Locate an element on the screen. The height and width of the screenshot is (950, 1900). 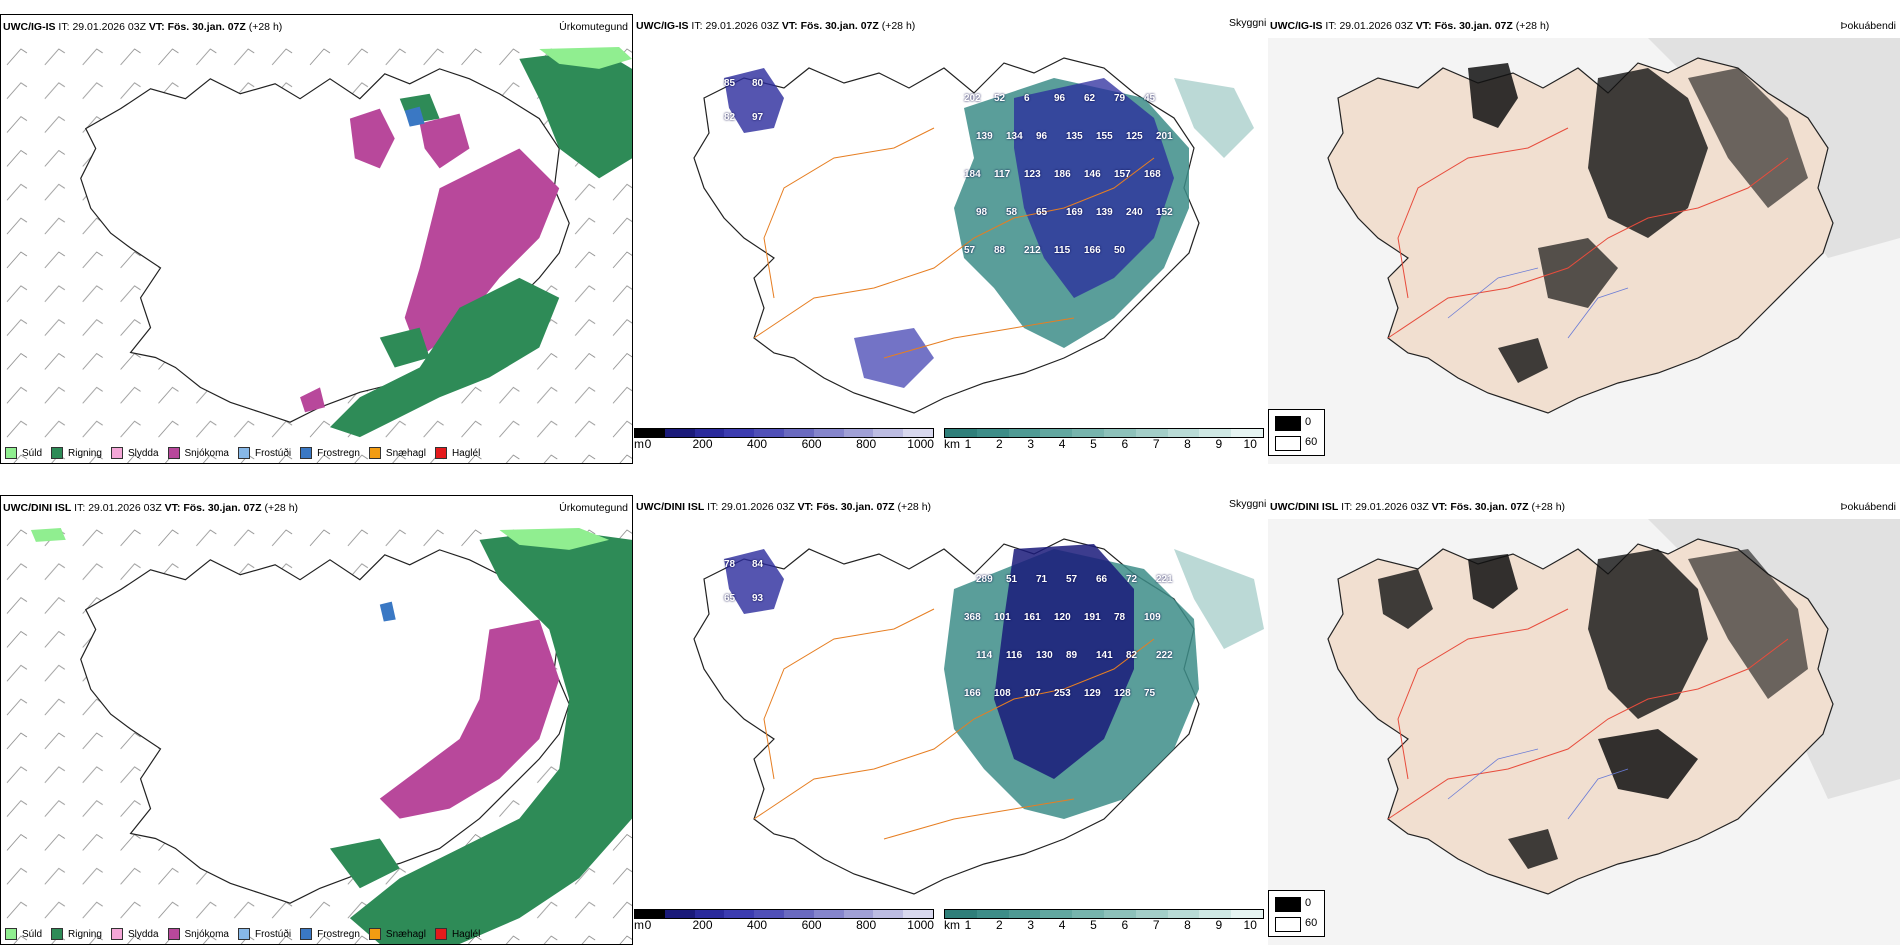
legend-item-snæhagl: Snæhagl is located at coordinates (397, 934).